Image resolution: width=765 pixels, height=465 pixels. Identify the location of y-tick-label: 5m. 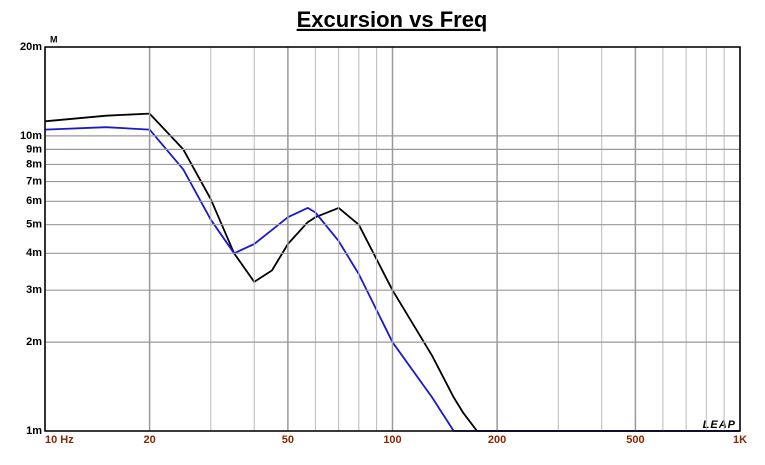
(34, 225).